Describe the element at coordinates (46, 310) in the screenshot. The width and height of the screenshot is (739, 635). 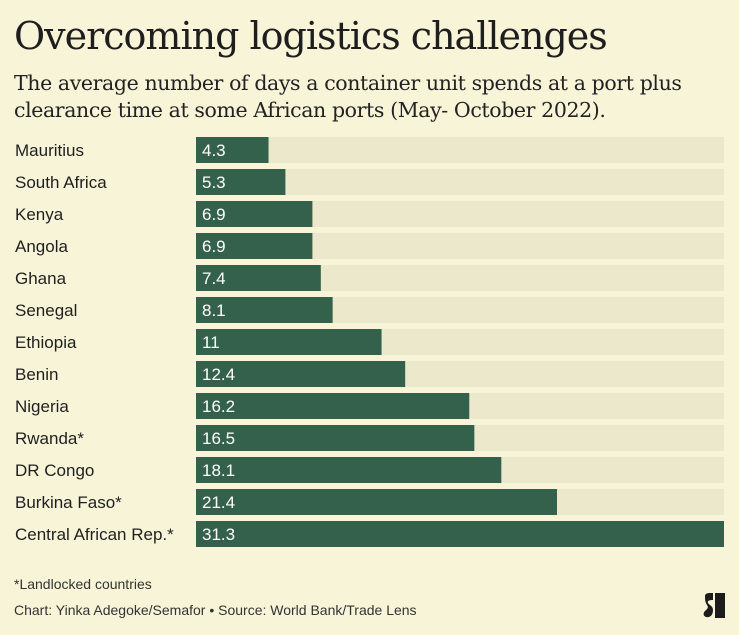
I see `category-label: Senegal` at that location.